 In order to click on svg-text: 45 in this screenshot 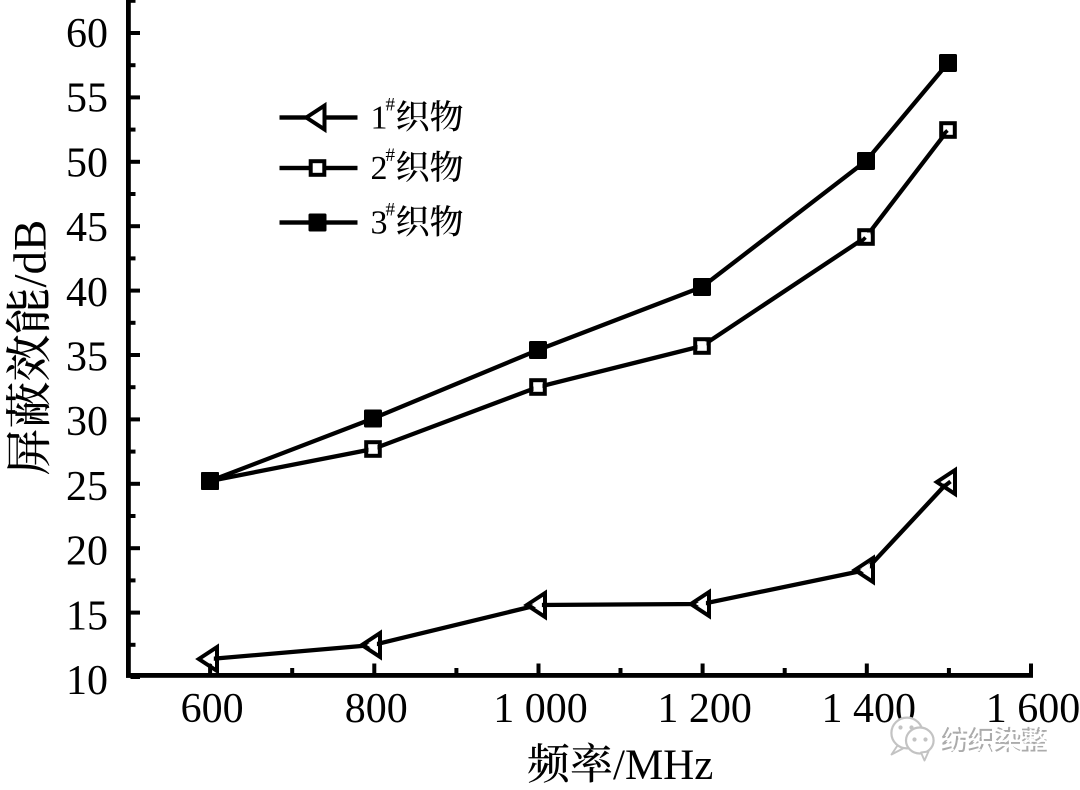, I will do `click(87, 228)`.